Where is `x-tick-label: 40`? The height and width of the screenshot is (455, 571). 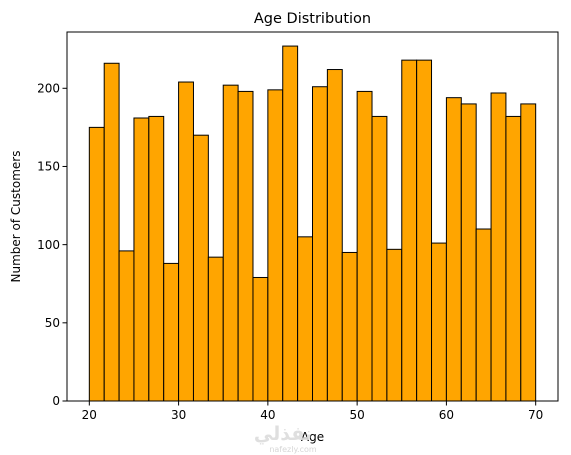 x-tick-label: 40 is located at coordinates (267, 415).